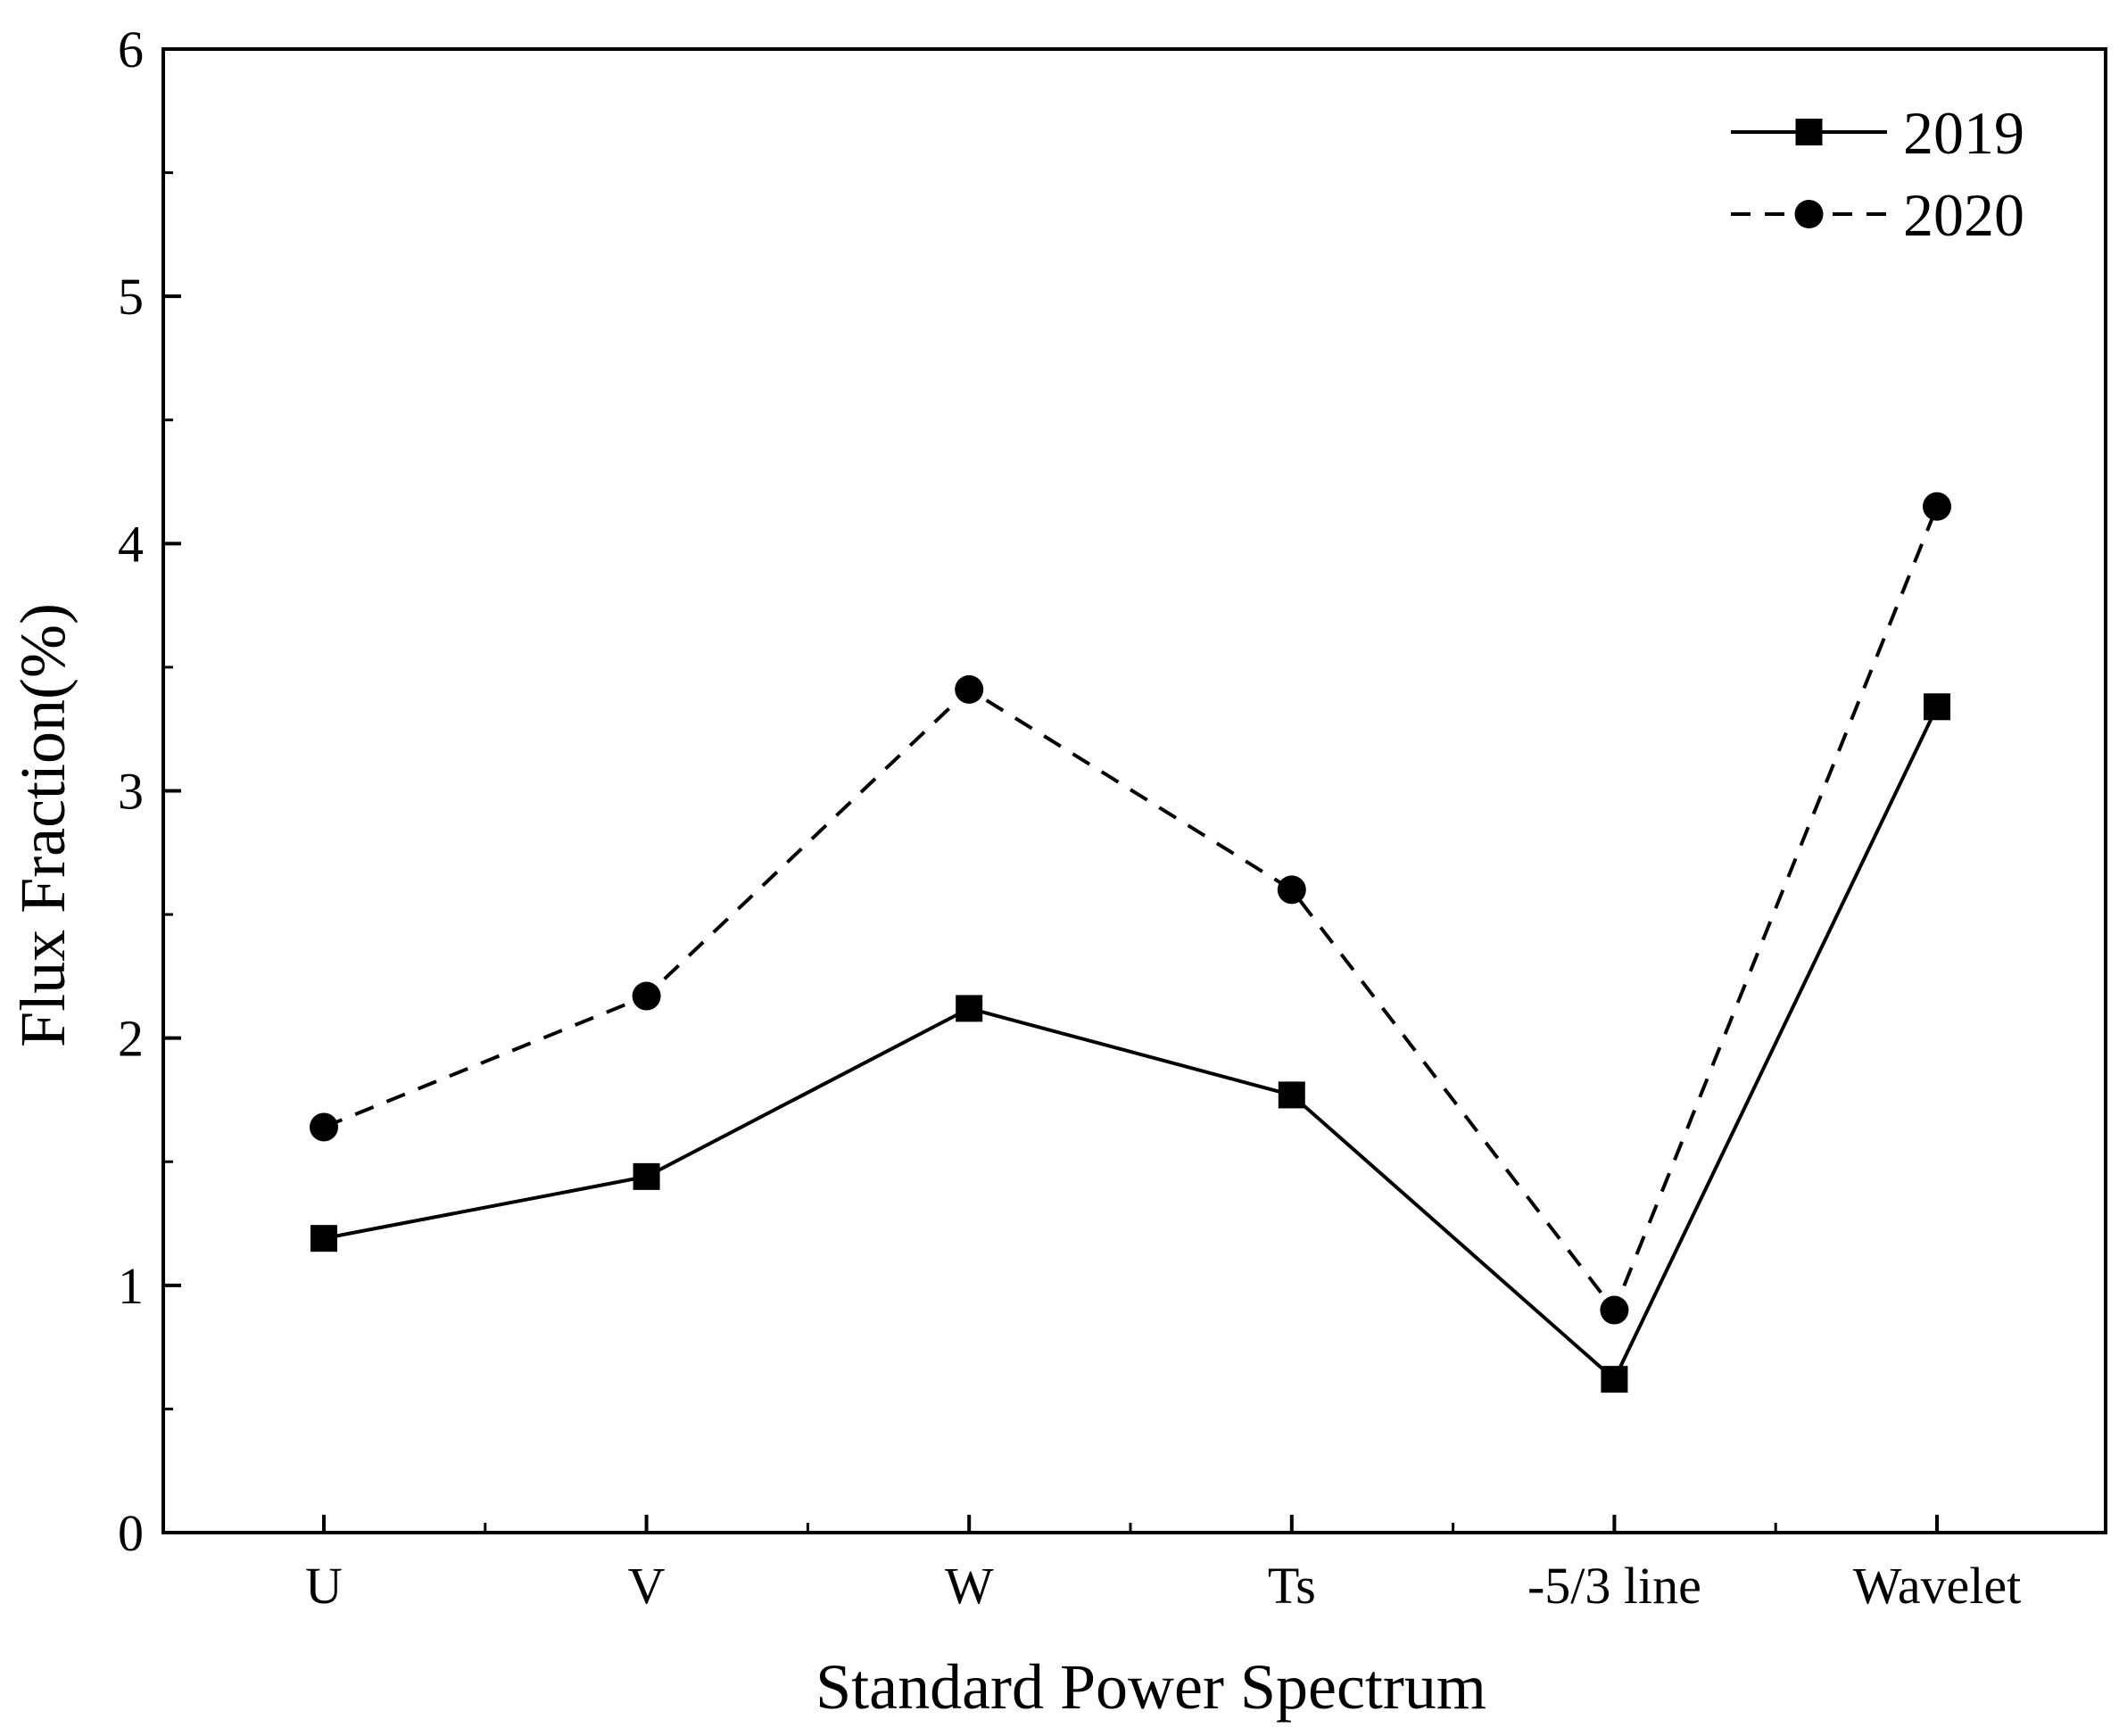  I want to click on legend-marker-2020, so click(1809, 214).